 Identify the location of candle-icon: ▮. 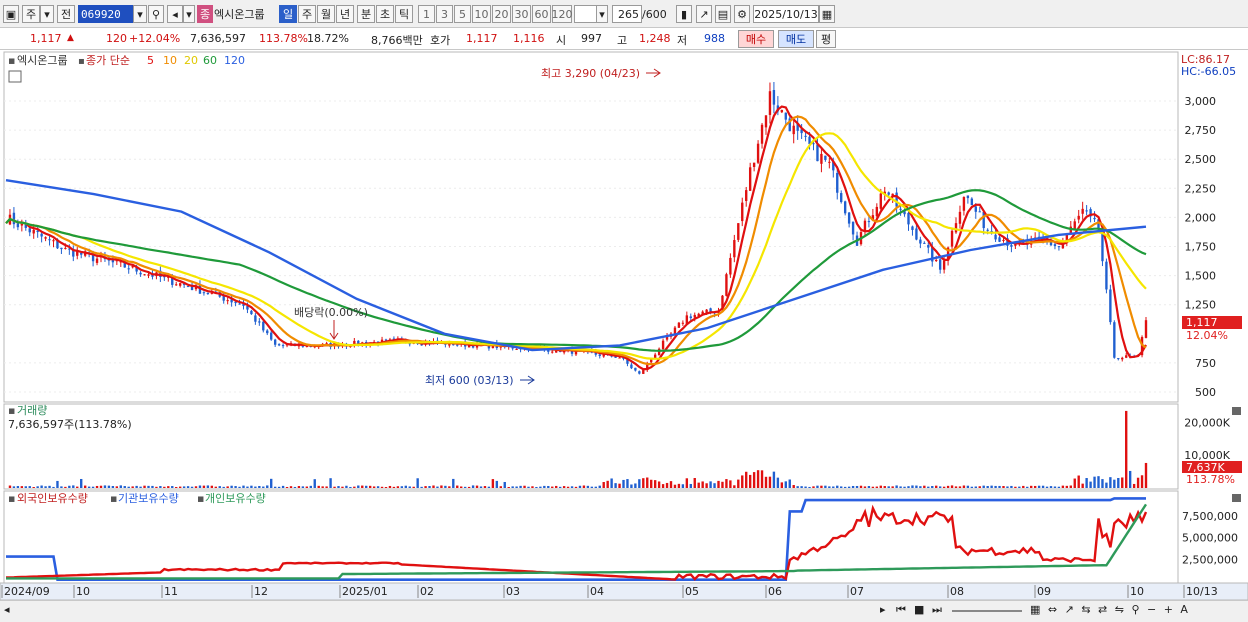
(684, 14).